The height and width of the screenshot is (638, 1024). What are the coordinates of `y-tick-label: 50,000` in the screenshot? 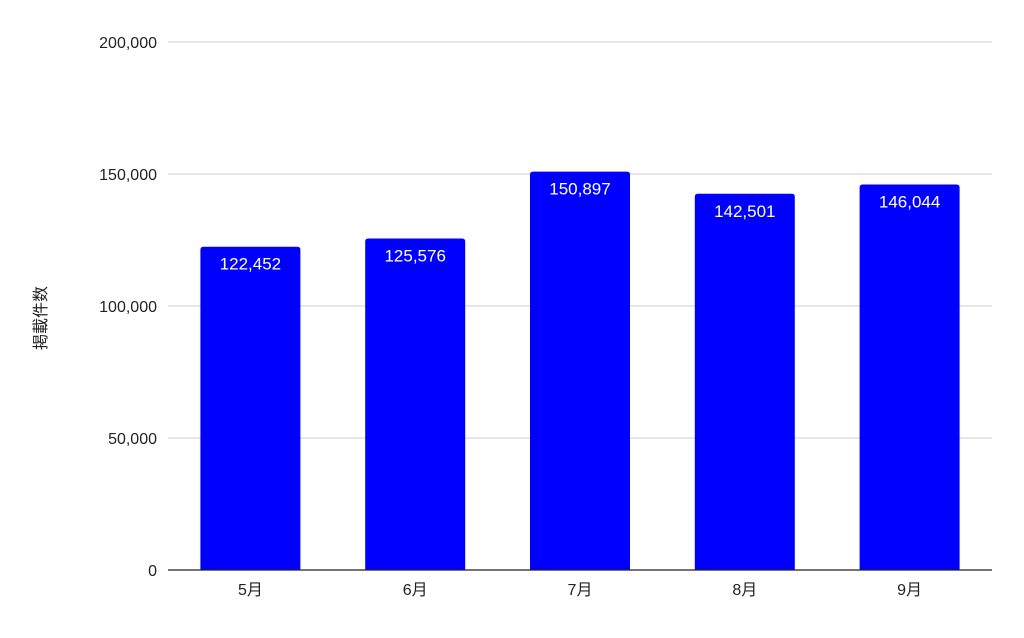 It's located at (132, 439).